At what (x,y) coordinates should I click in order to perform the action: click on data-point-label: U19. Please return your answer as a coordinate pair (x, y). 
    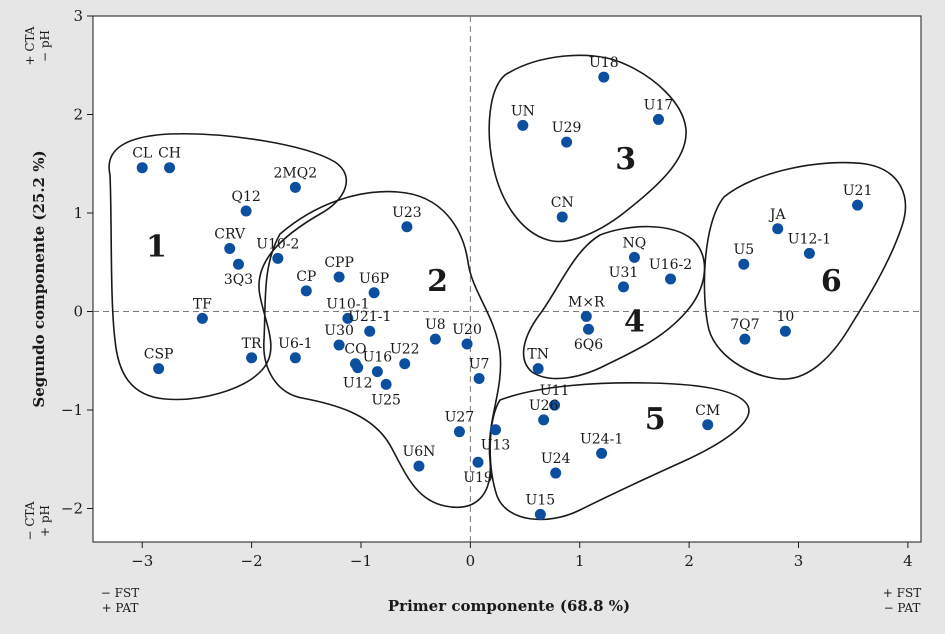
    Looking at the image, I should click on (478, 478).